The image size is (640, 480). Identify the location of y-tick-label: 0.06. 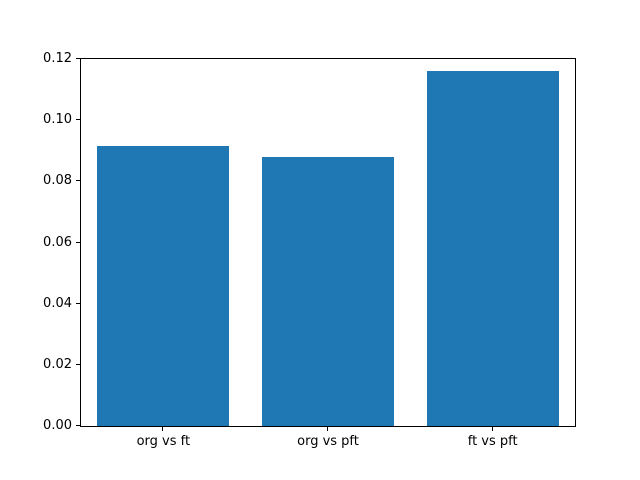
(57, 242).